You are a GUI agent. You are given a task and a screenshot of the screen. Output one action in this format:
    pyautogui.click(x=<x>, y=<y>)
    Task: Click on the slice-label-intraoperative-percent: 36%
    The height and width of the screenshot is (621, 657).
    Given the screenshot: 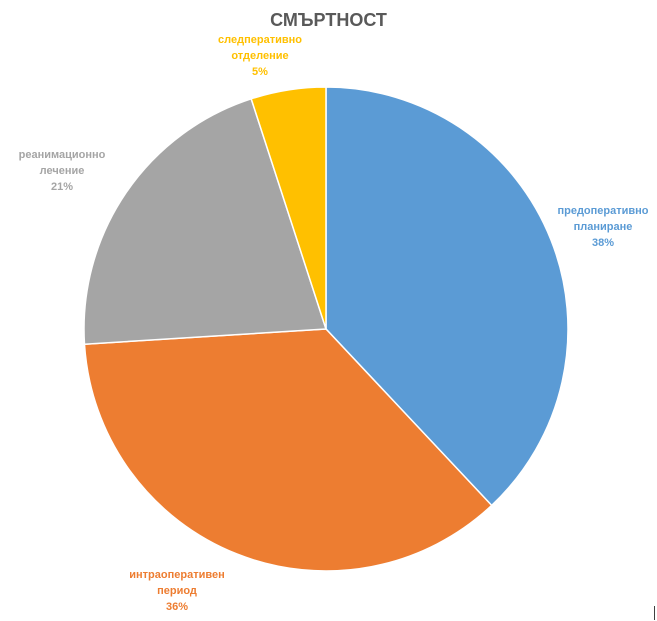 What is the action you would take?
    pyautogui.click(x=177, y=607)
    